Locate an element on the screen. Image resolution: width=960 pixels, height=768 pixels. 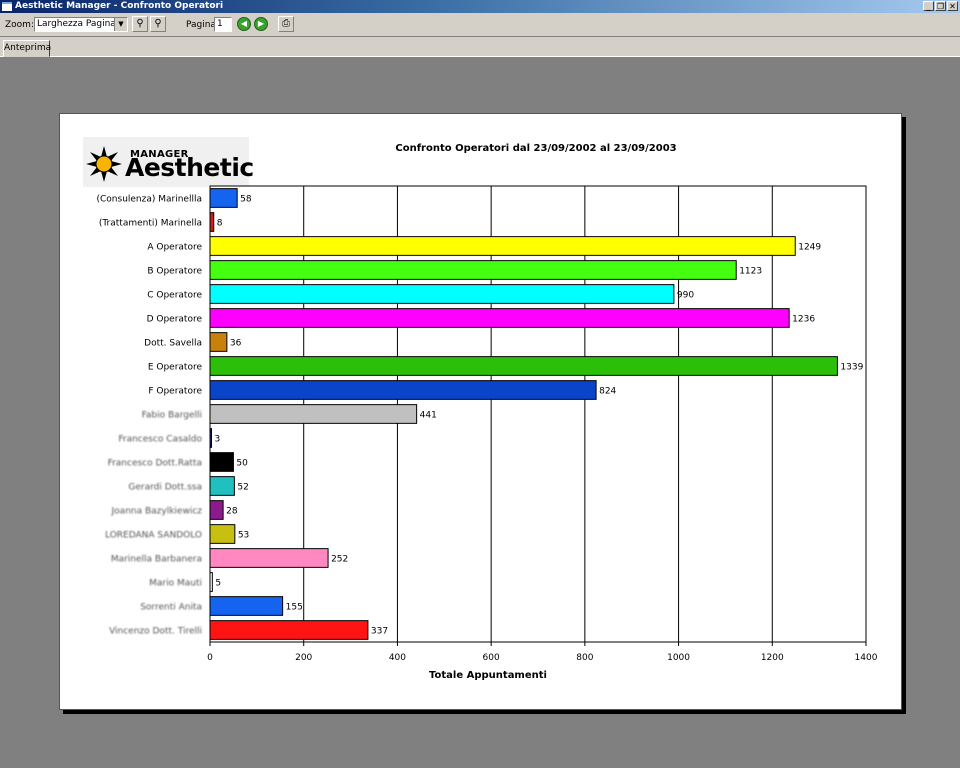
page-label: Pagina: is located at coordinates (203, 25).